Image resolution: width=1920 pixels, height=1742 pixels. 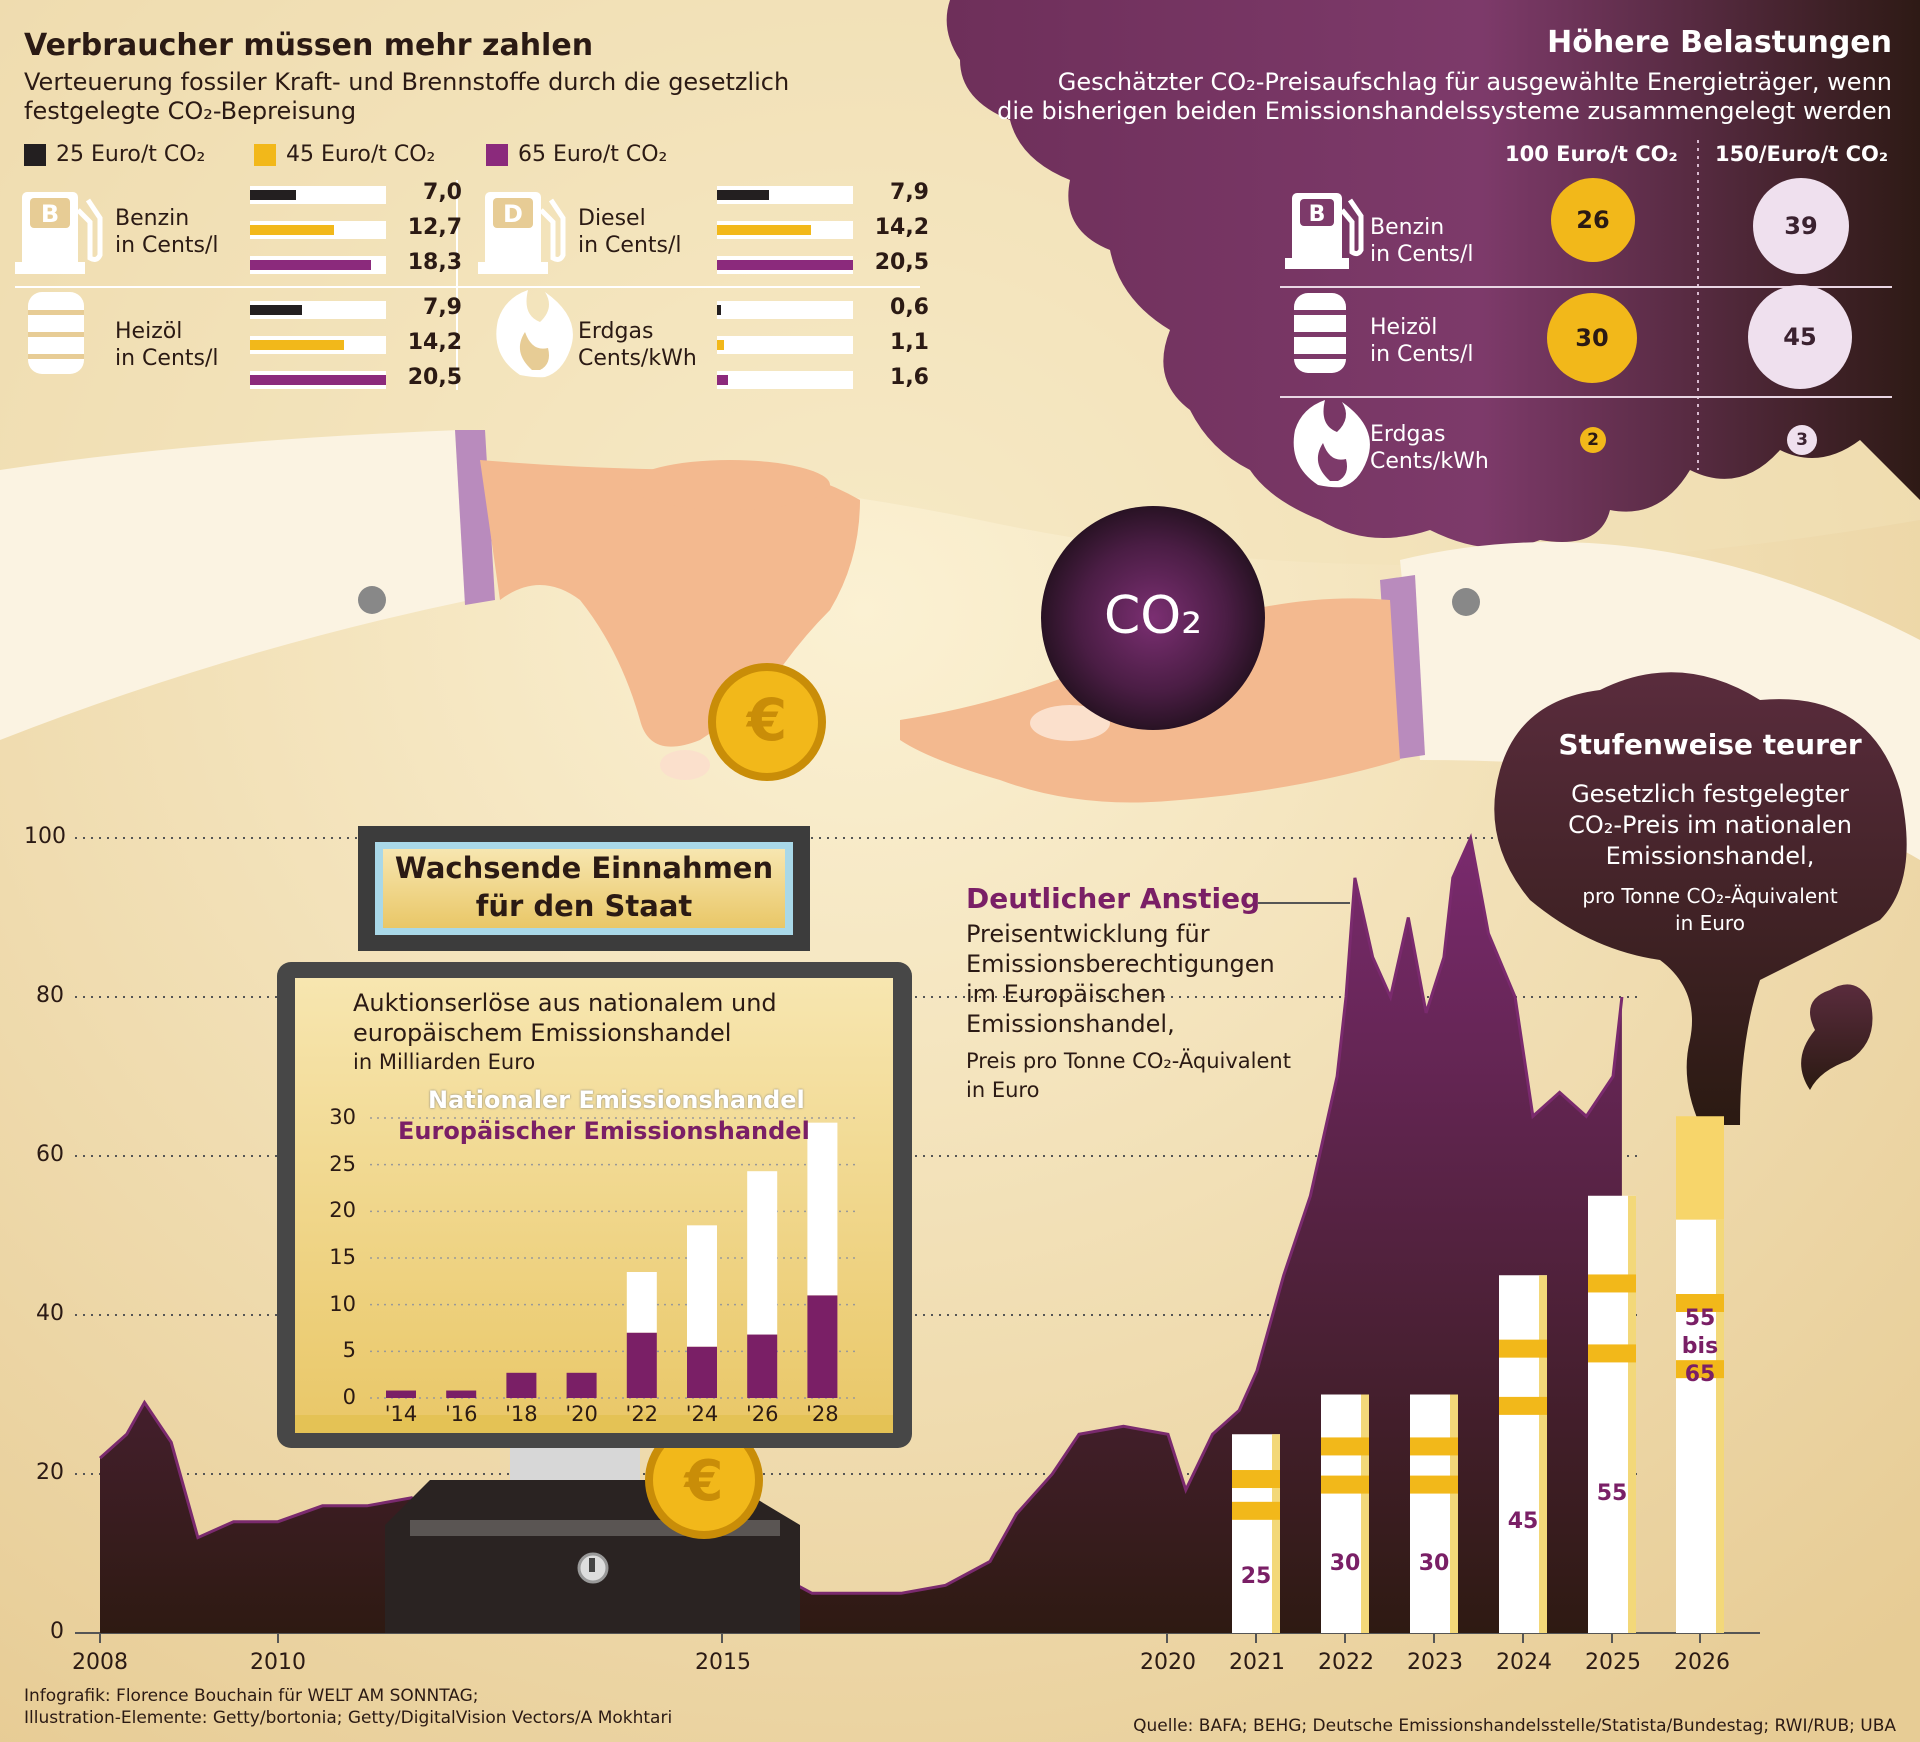 What do you see at coordinates (1168, 1662) in the screenshot?
I see `x-tick-label: 2020` at bounding box center [1168, 1662].